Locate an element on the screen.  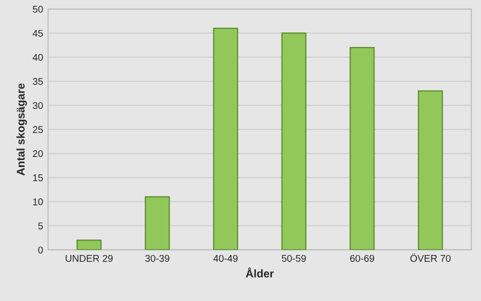
y-tick-label: 0 is located at coordinates (40, 250).